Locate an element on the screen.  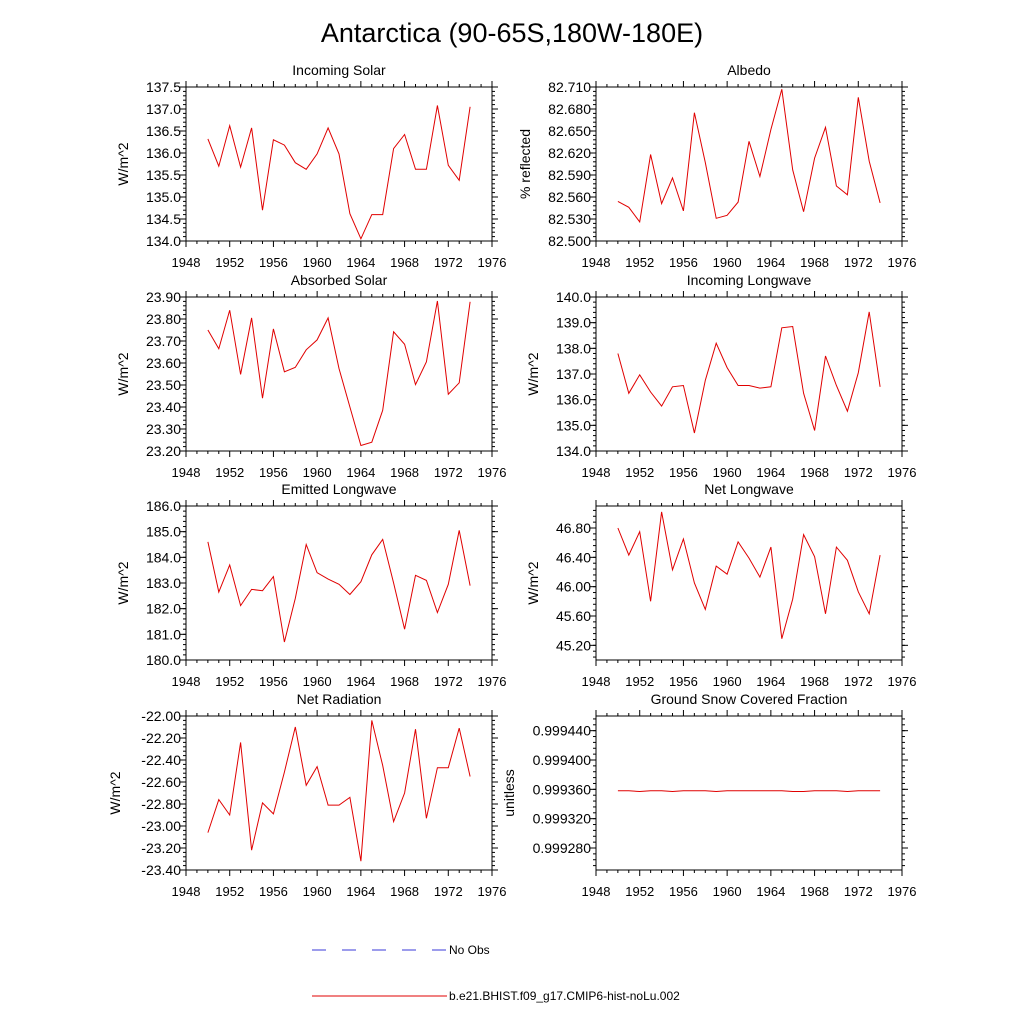
net-longwave-x-tick-label: 1976 is located at coordinates (902, 681).